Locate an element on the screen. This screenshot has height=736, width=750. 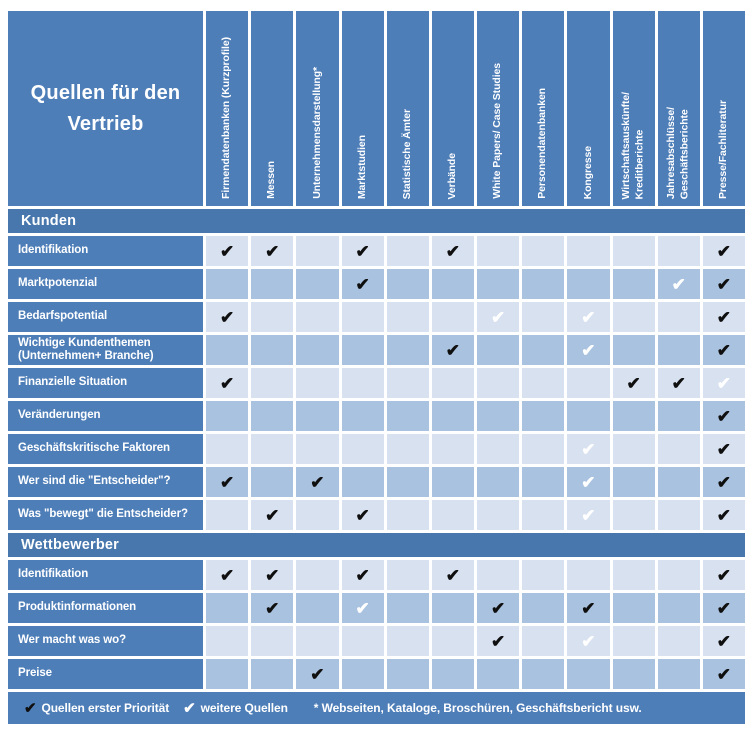
row-label: Identifikation is located at coordinates (105, 251).